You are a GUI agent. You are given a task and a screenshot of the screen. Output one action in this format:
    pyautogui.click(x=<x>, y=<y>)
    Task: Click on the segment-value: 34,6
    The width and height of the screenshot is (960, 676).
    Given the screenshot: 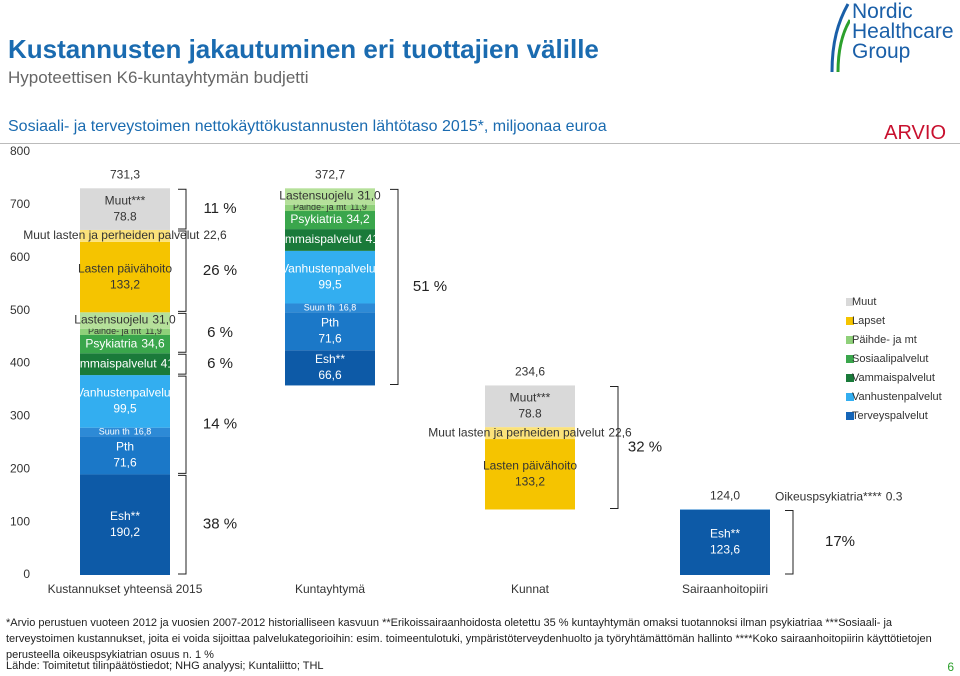 What is the action you would take?
    pyautogui.click(x=153, y=343)
    